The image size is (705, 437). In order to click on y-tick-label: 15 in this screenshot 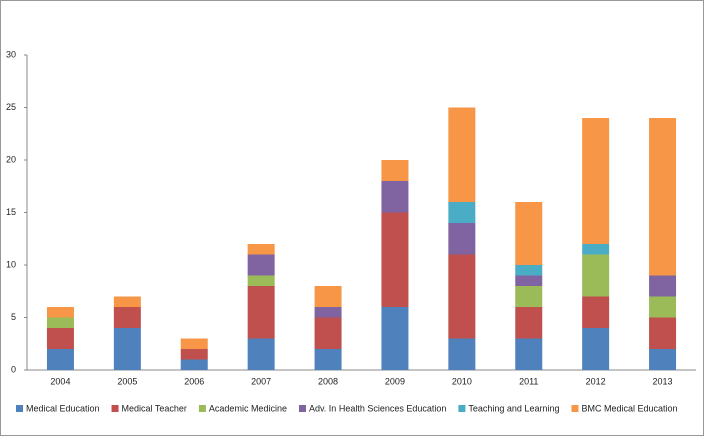, I will do `click(11, 212)`.